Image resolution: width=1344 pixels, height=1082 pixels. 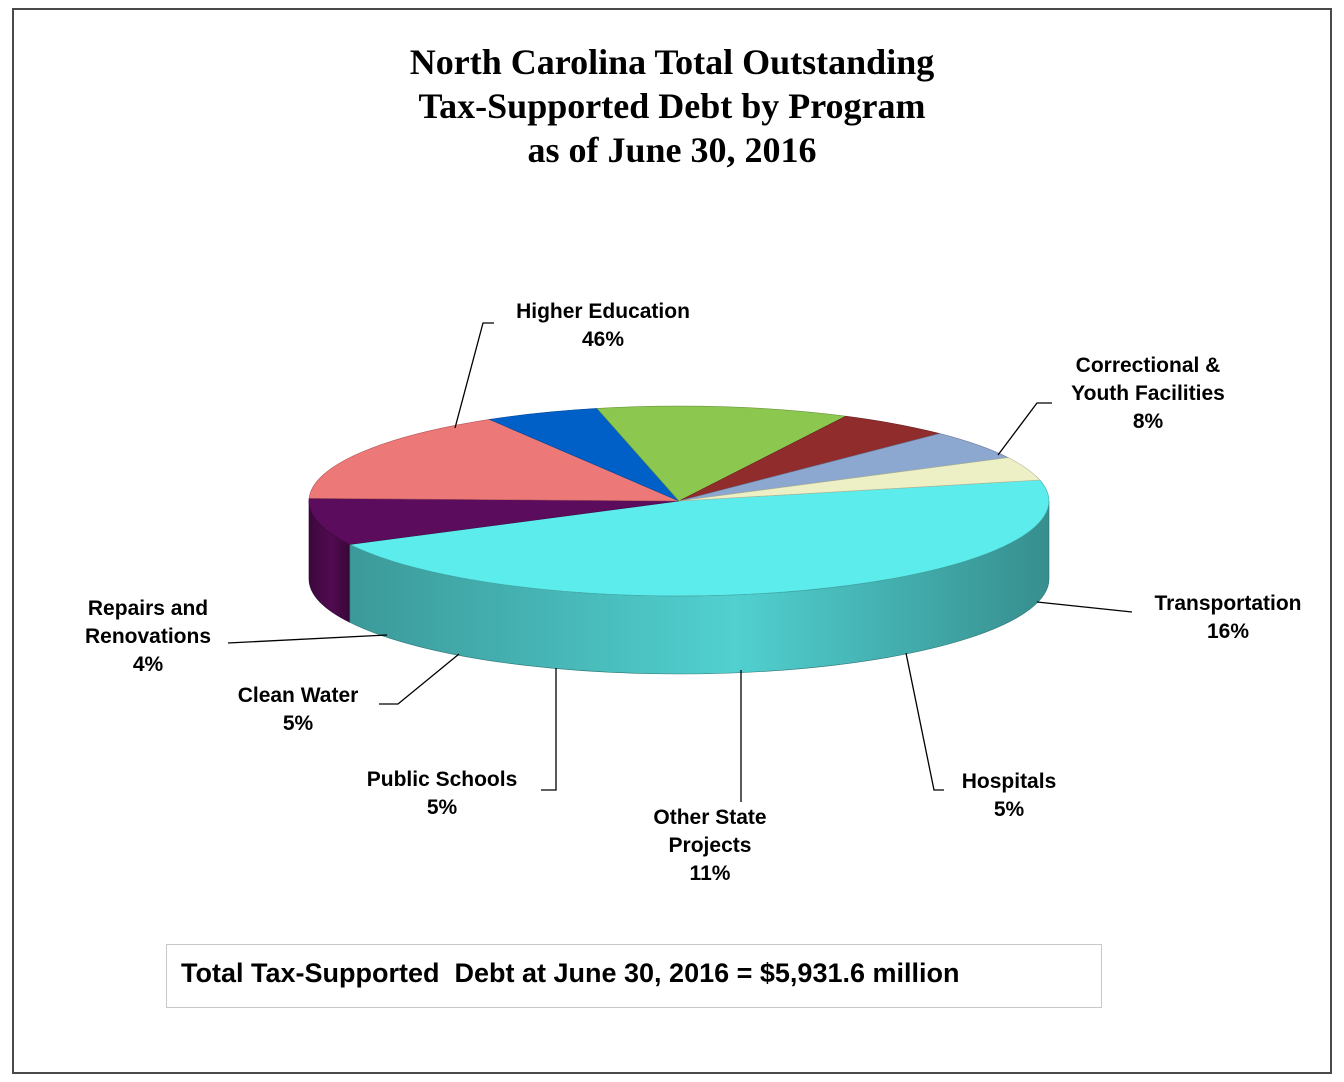 What do you see at coordinates (1148, 365) in the screenshot?
I see `slice-name-1-0: Correctional &` at bounding box center [1148, 365].